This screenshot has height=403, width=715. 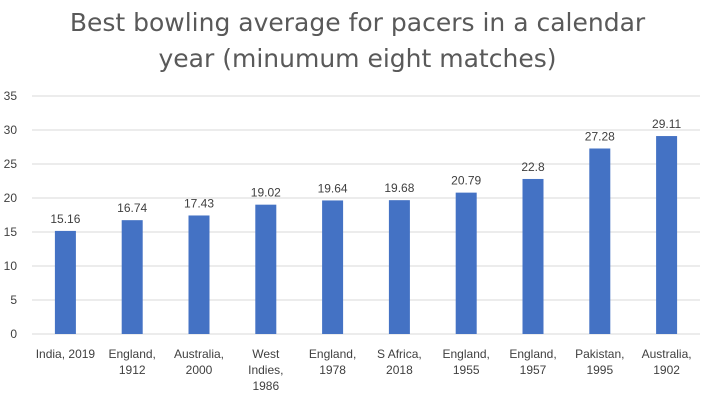 What do you see at coordinates (666, 124) in the screenshot?
I see `data-label: 29.11` at bounding box center [666, 124].